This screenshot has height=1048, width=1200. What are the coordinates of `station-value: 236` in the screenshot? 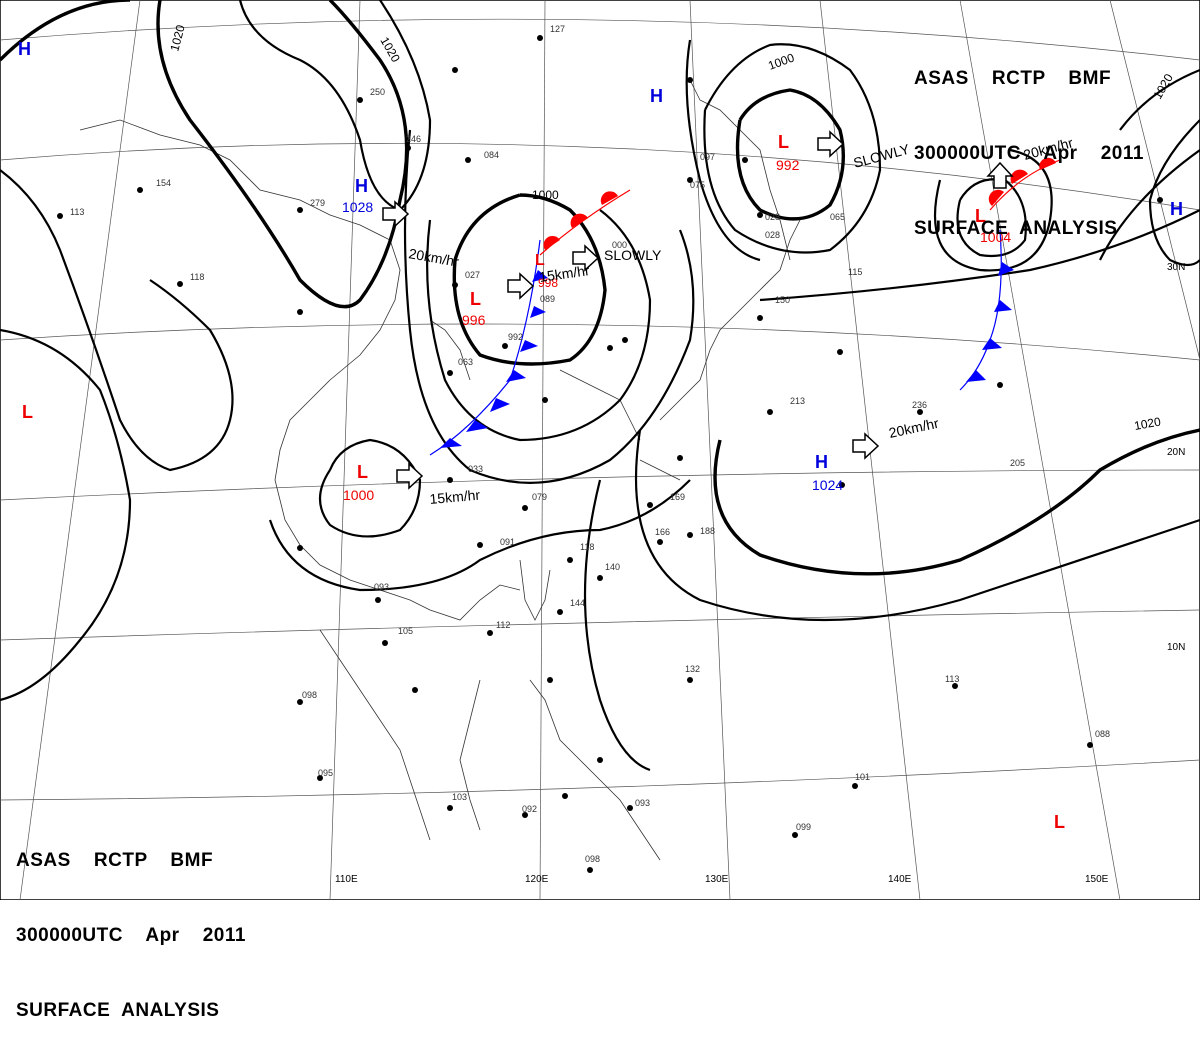 It's located at (919, 405).